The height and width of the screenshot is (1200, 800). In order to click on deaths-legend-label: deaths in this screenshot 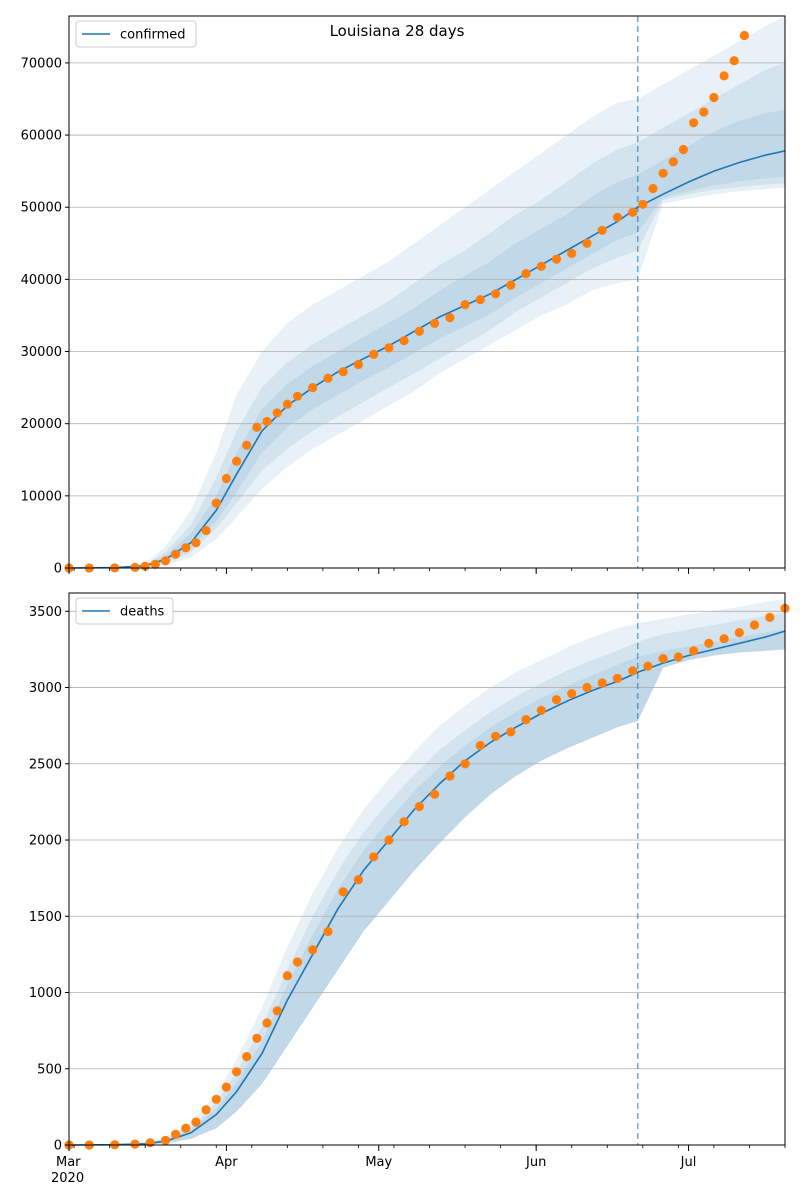, I will do `click(142, 612)`.